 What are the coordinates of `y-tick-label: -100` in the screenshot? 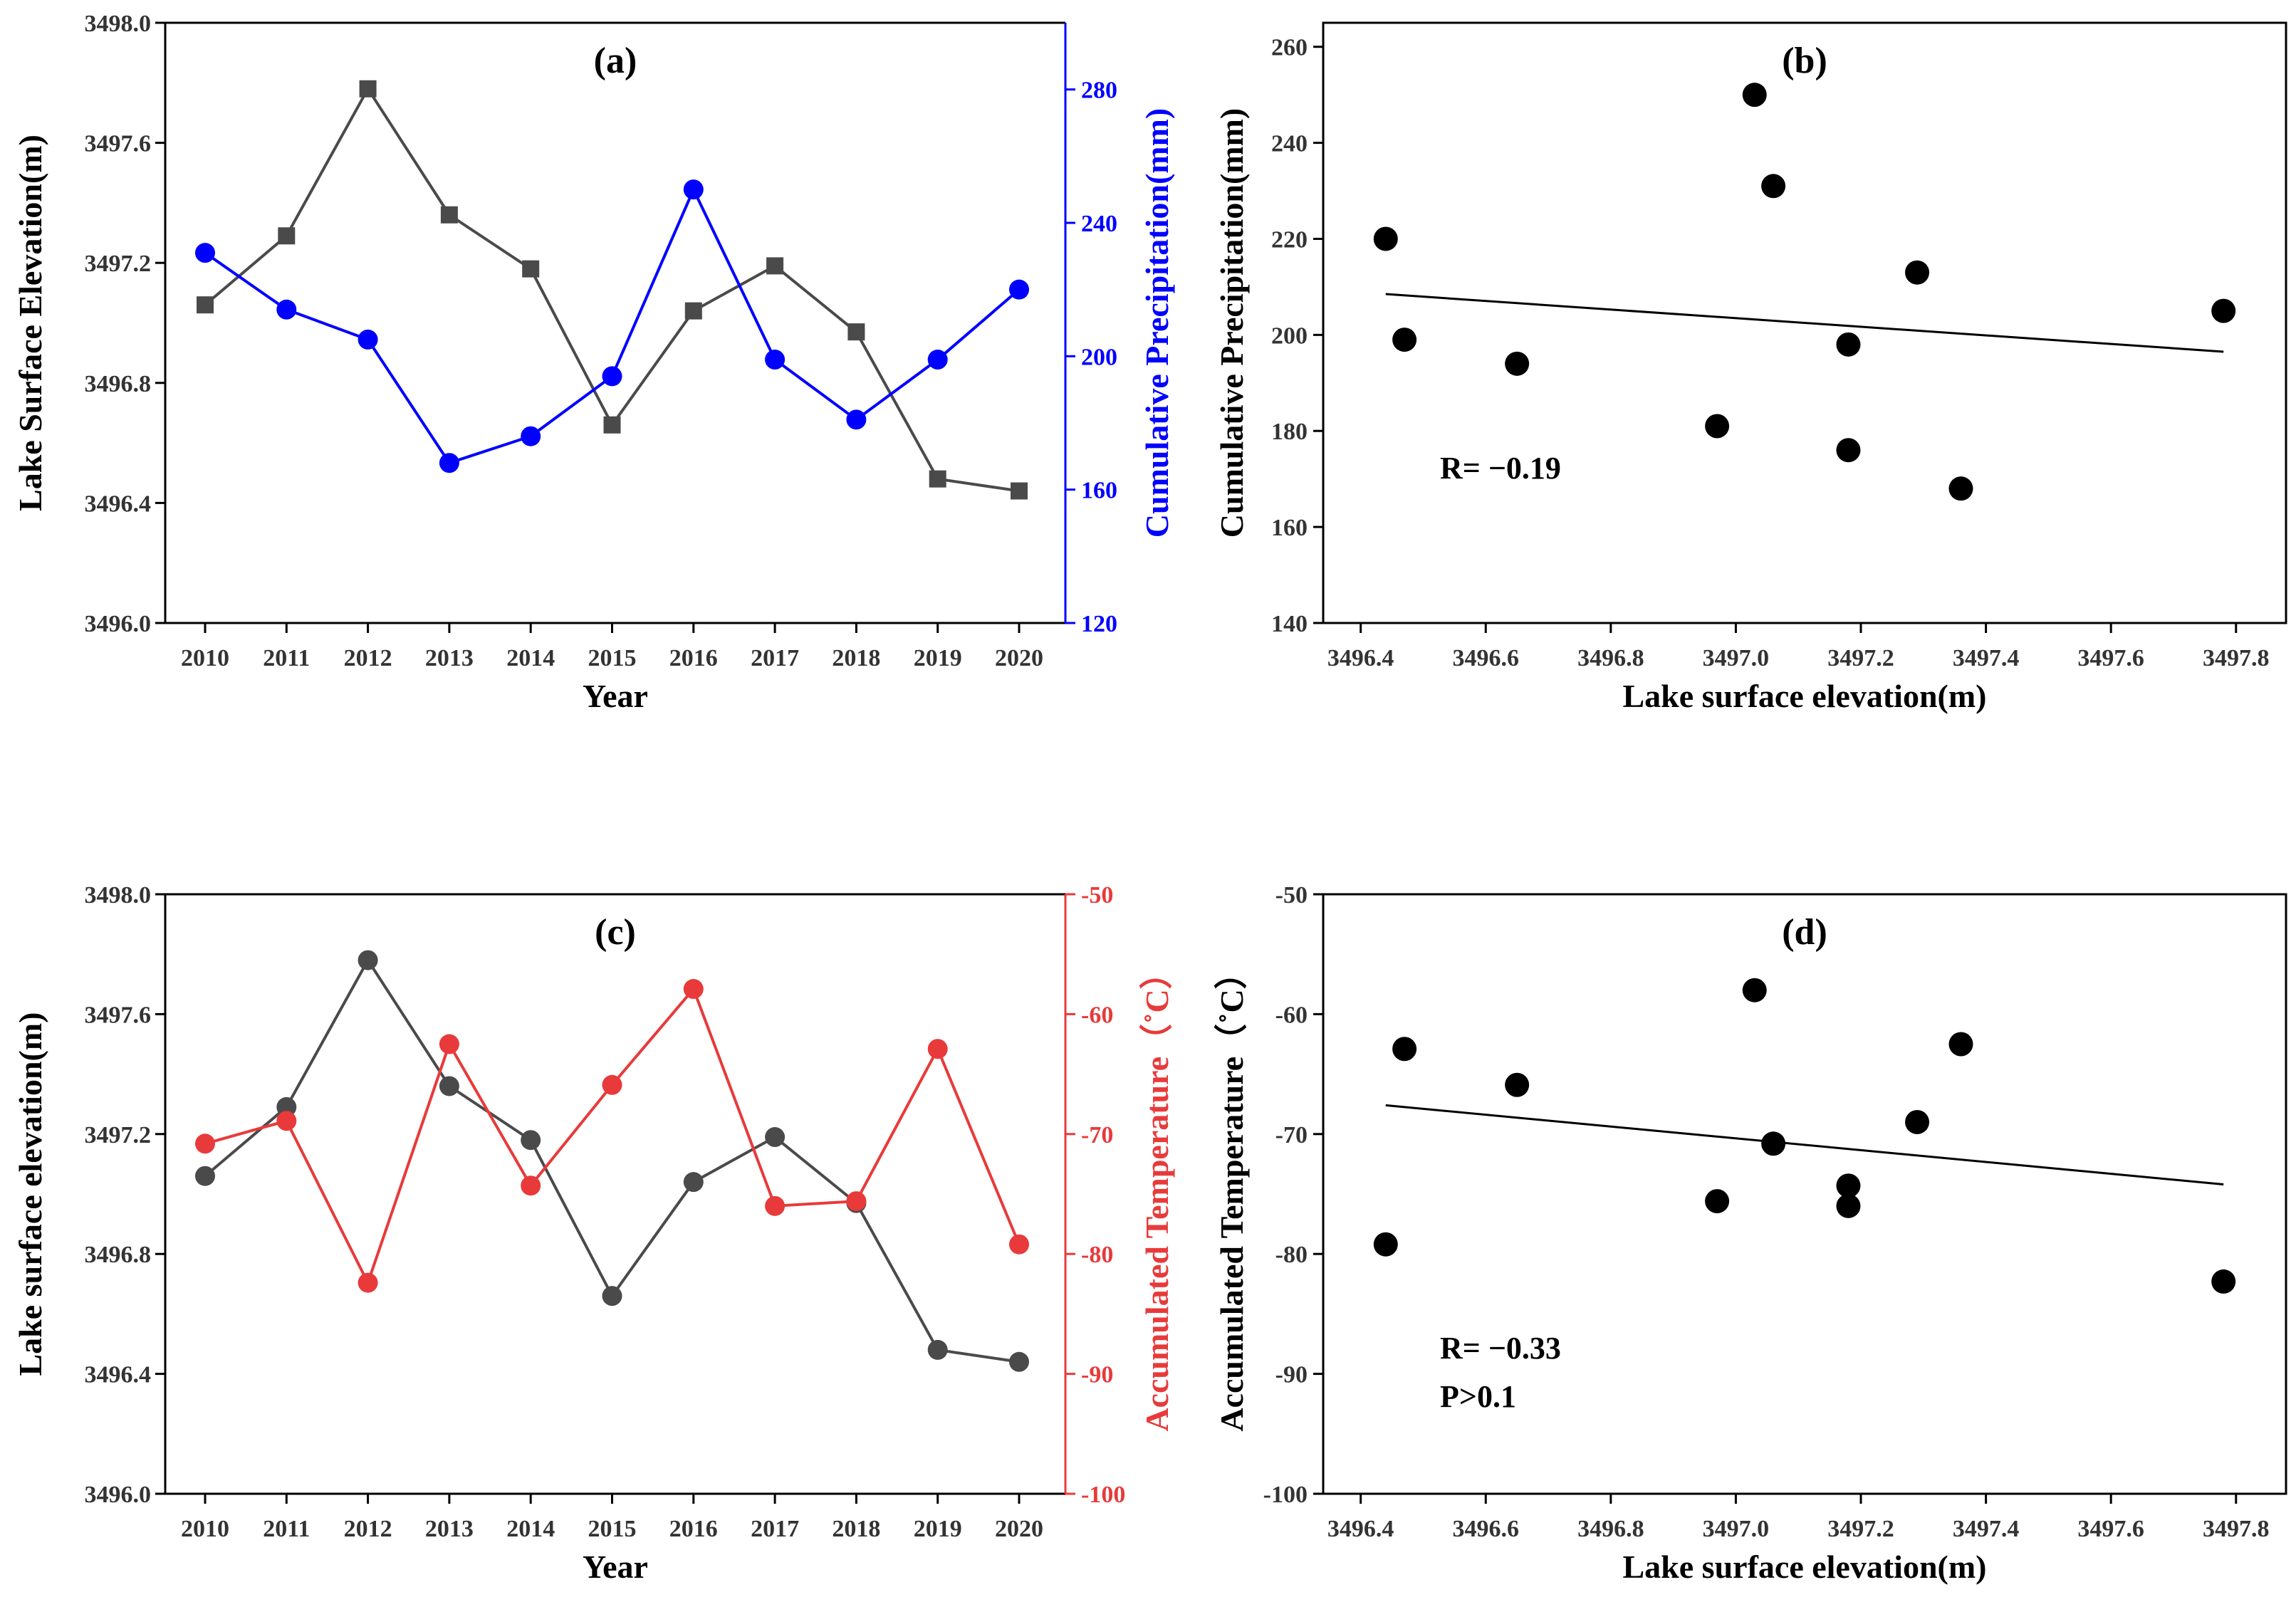 It's located at (1285, 1495).